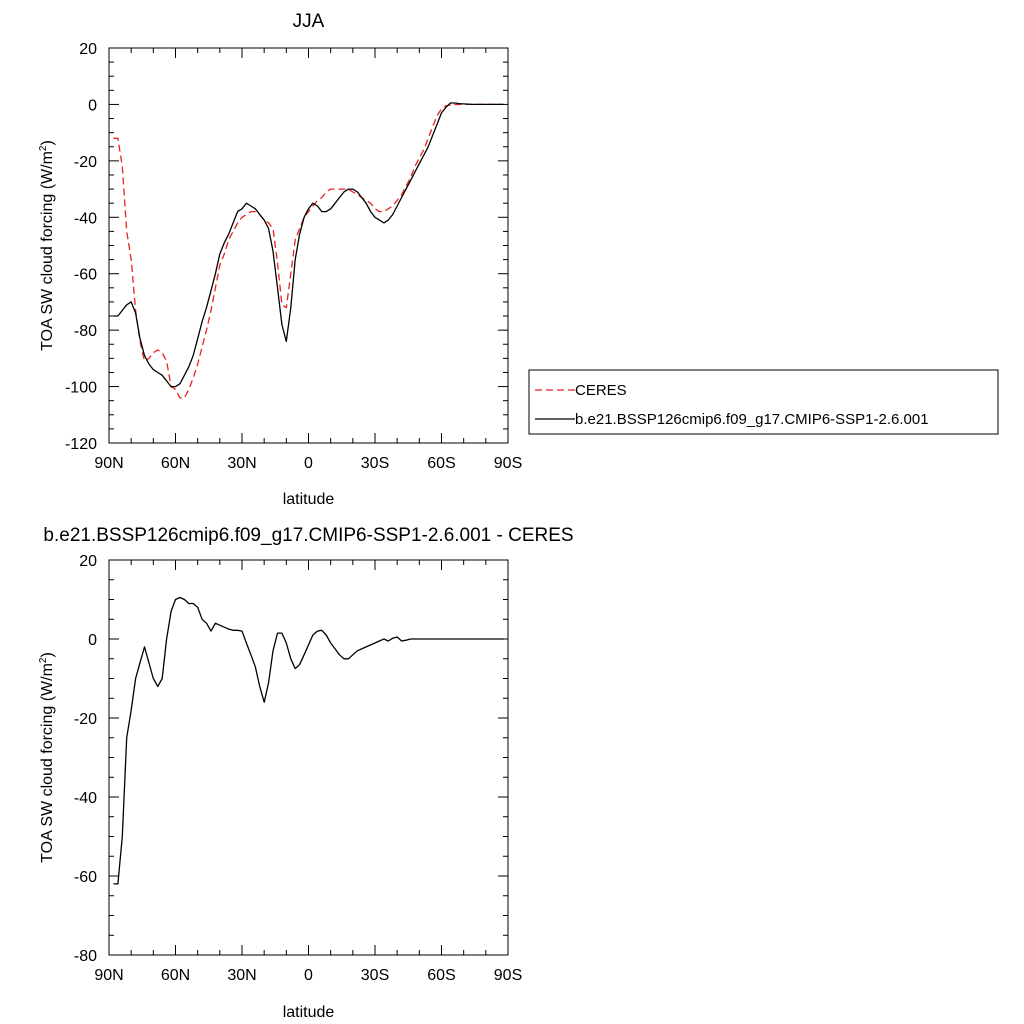 The image size is (1024, 1024). What do you see at coordinates (81, 388) in the screenshot?
I see `y-tick-label: -100` at bounding box center [81, 388].